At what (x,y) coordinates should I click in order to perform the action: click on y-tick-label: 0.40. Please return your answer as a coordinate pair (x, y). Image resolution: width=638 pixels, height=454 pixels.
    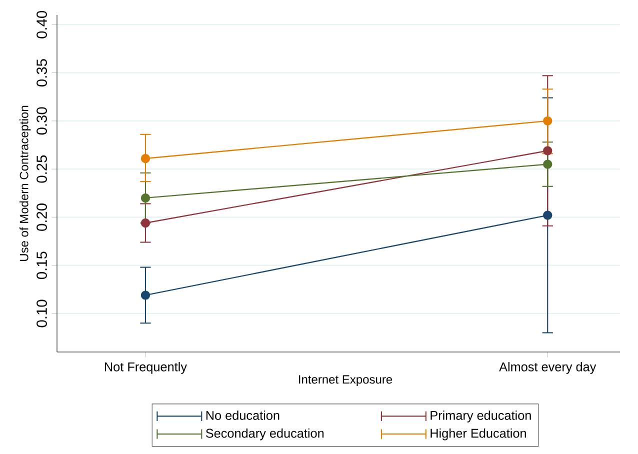
    Looking at the image, I should click on (41, 24).